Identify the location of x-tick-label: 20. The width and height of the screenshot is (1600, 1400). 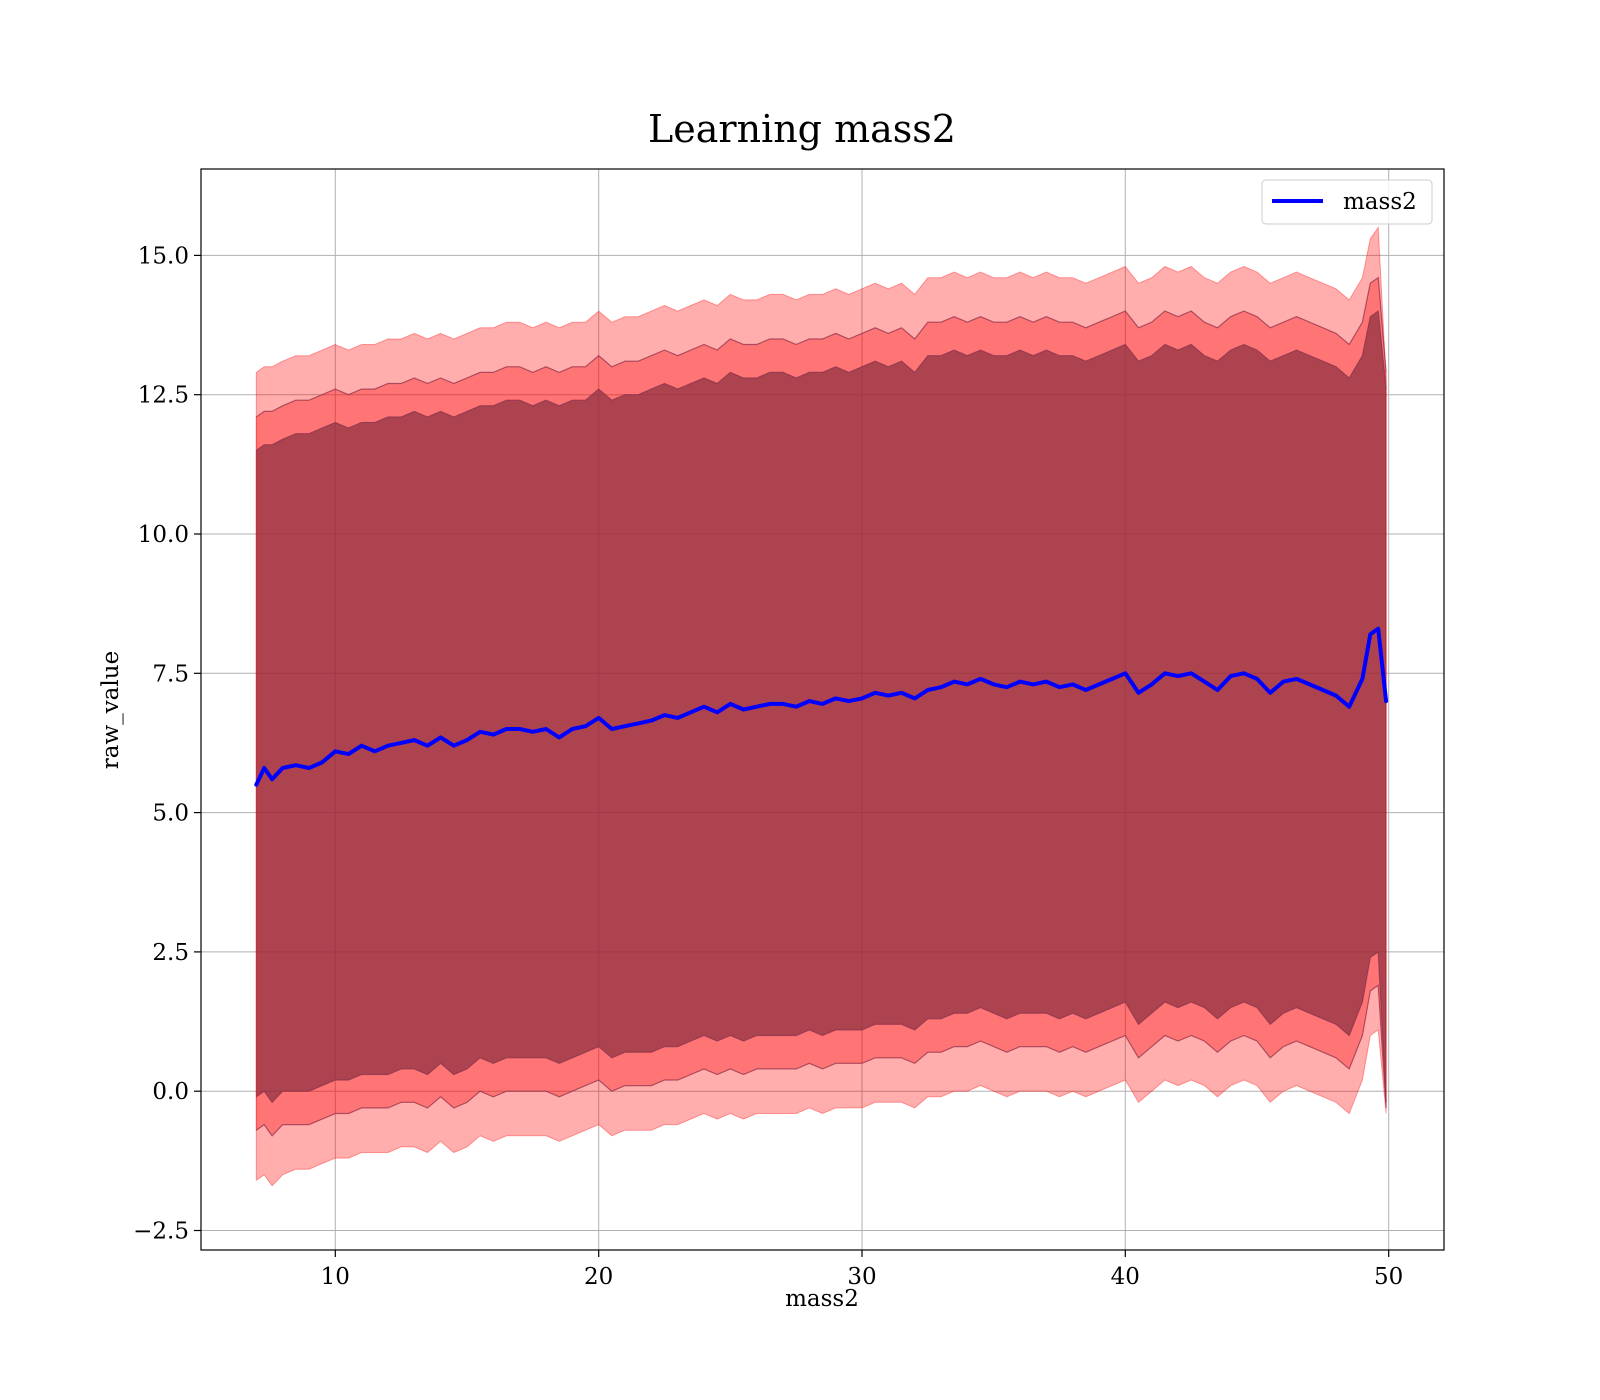
(598, 1277).